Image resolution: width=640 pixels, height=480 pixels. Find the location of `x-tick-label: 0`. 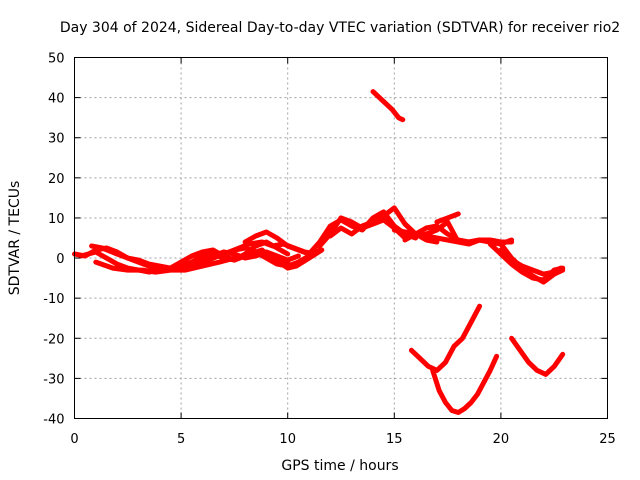

x-tick-label: 0 is located at coordinates (74, 439).